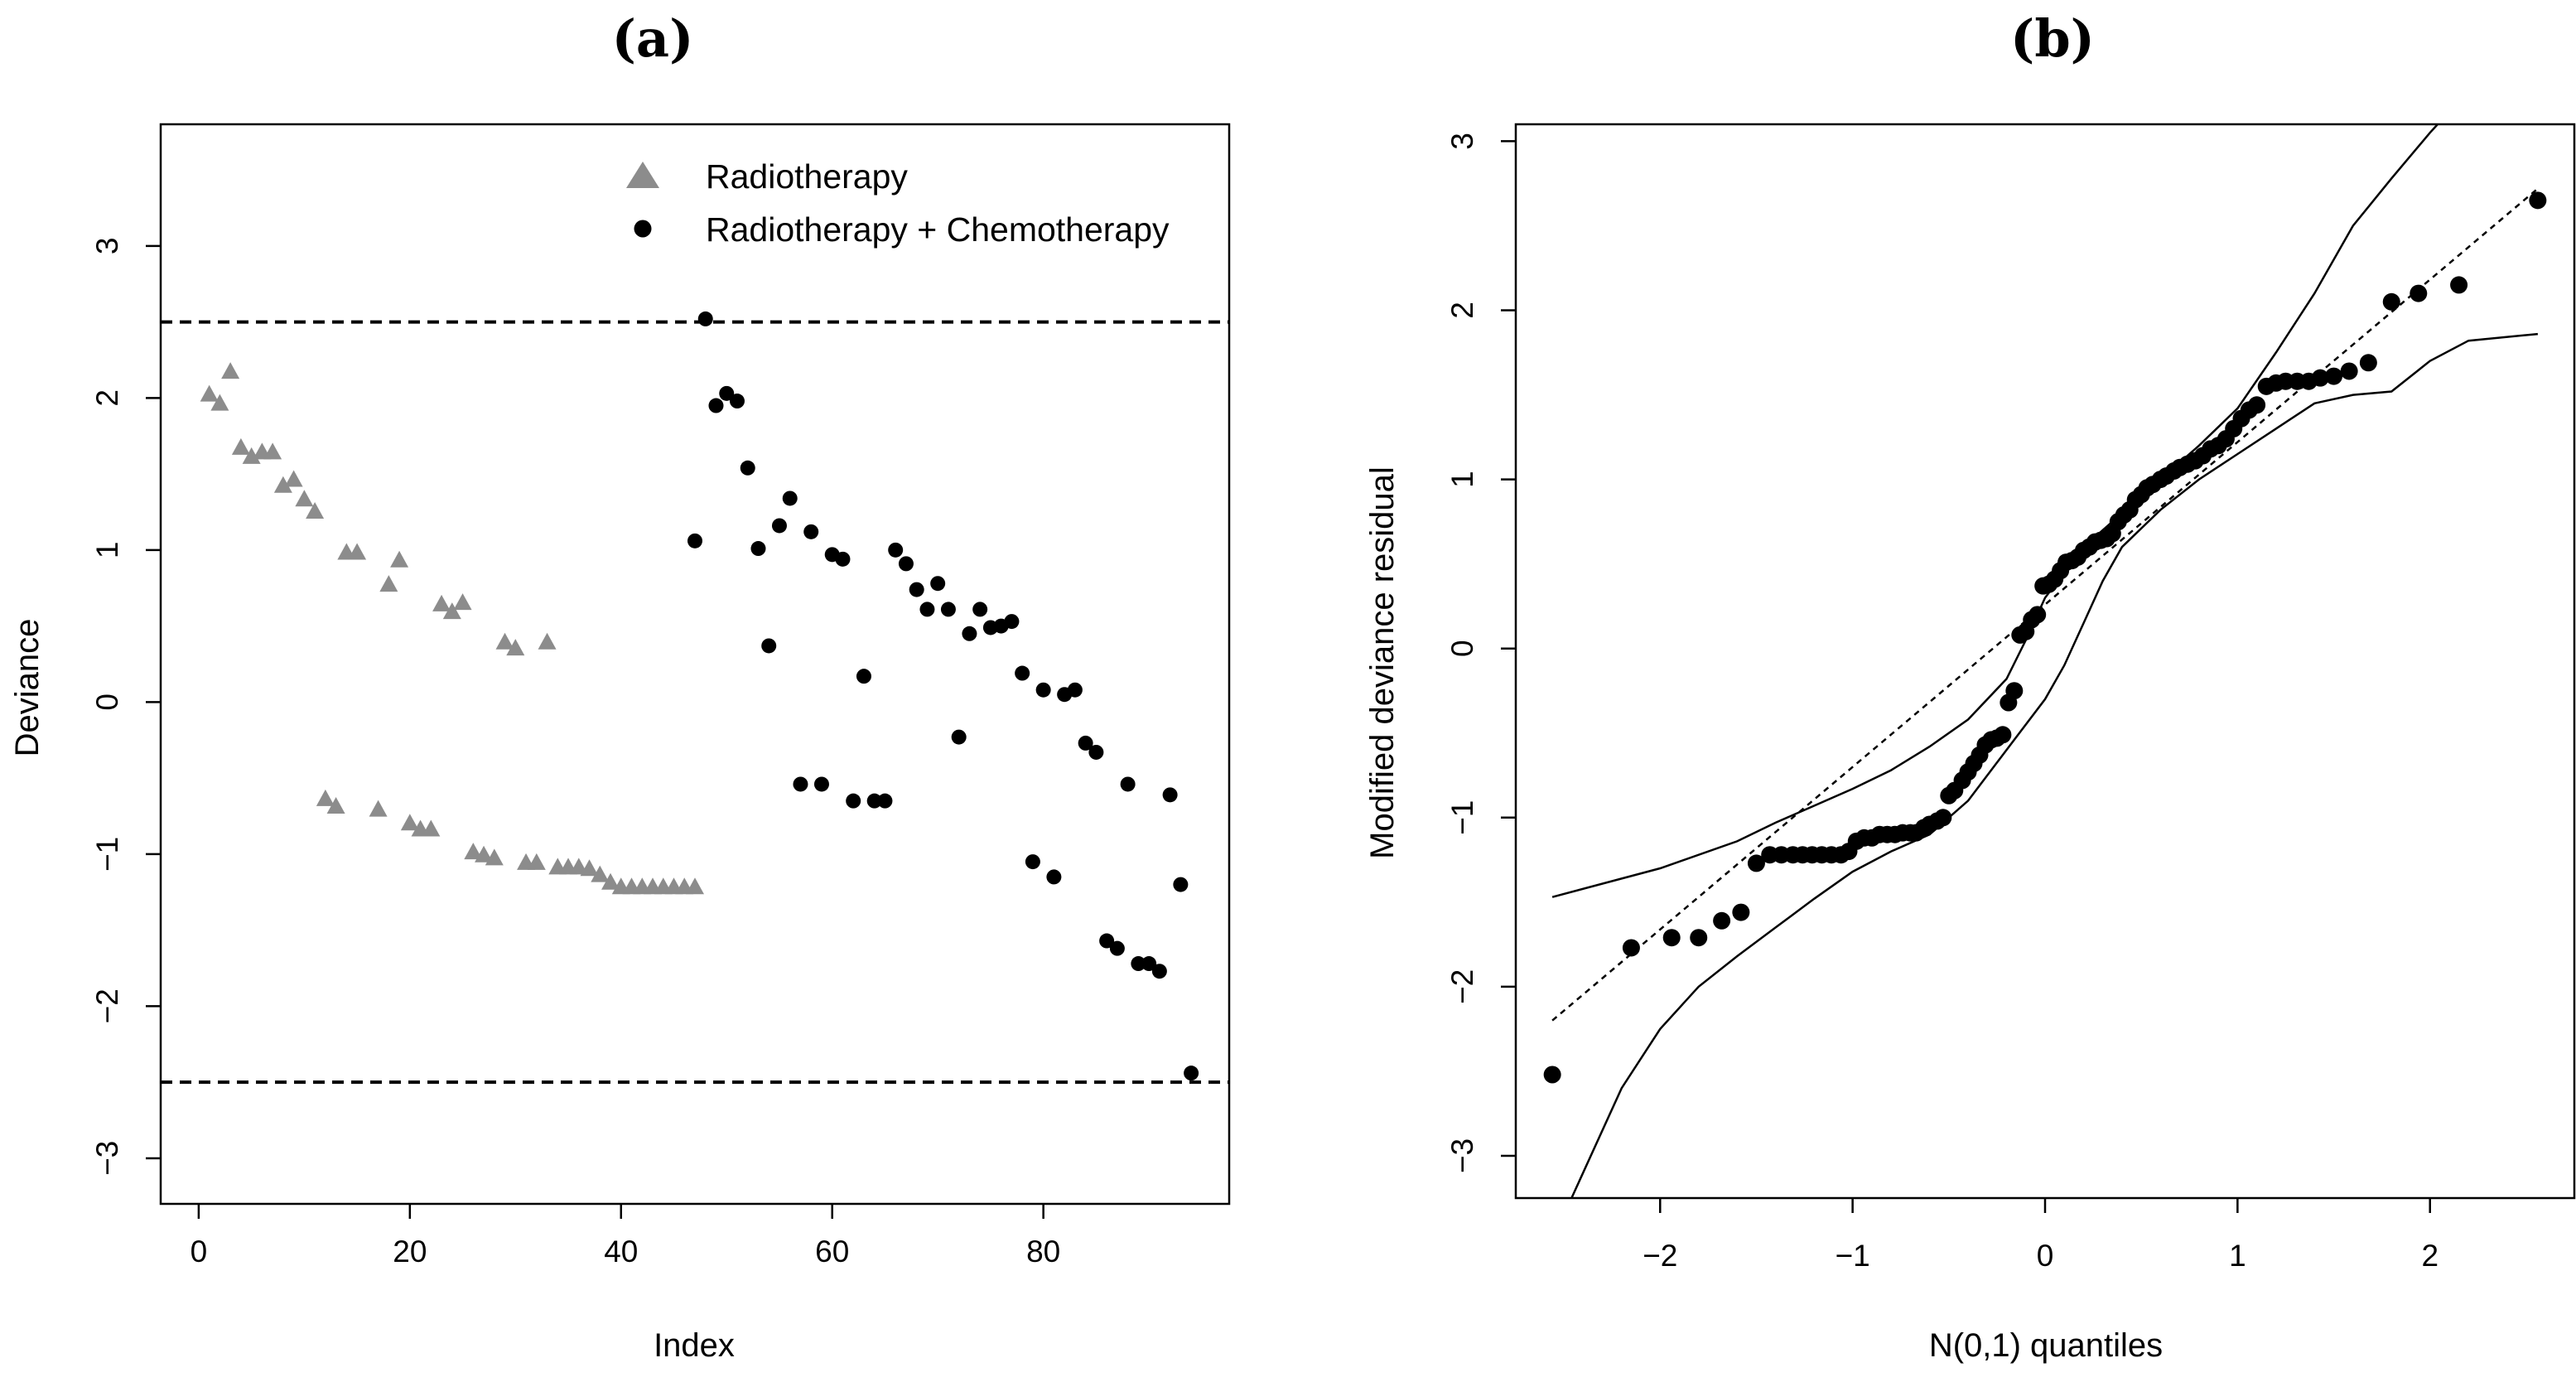 The width and height of the screenshot is (2576, 1382). I want to click on panel-a-x-axis: 0 20 40 60 80, so click(625, 1236).